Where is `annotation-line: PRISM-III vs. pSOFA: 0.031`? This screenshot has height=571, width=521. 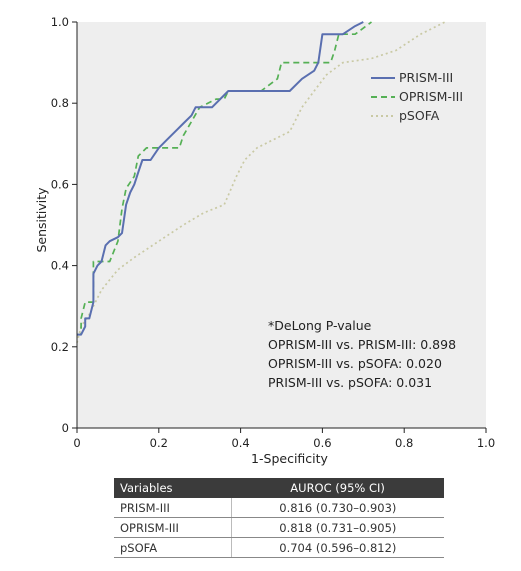
annotation-line: PRISM-III vs. pSOFA: 0.031 is located at coordinates (350, 382).